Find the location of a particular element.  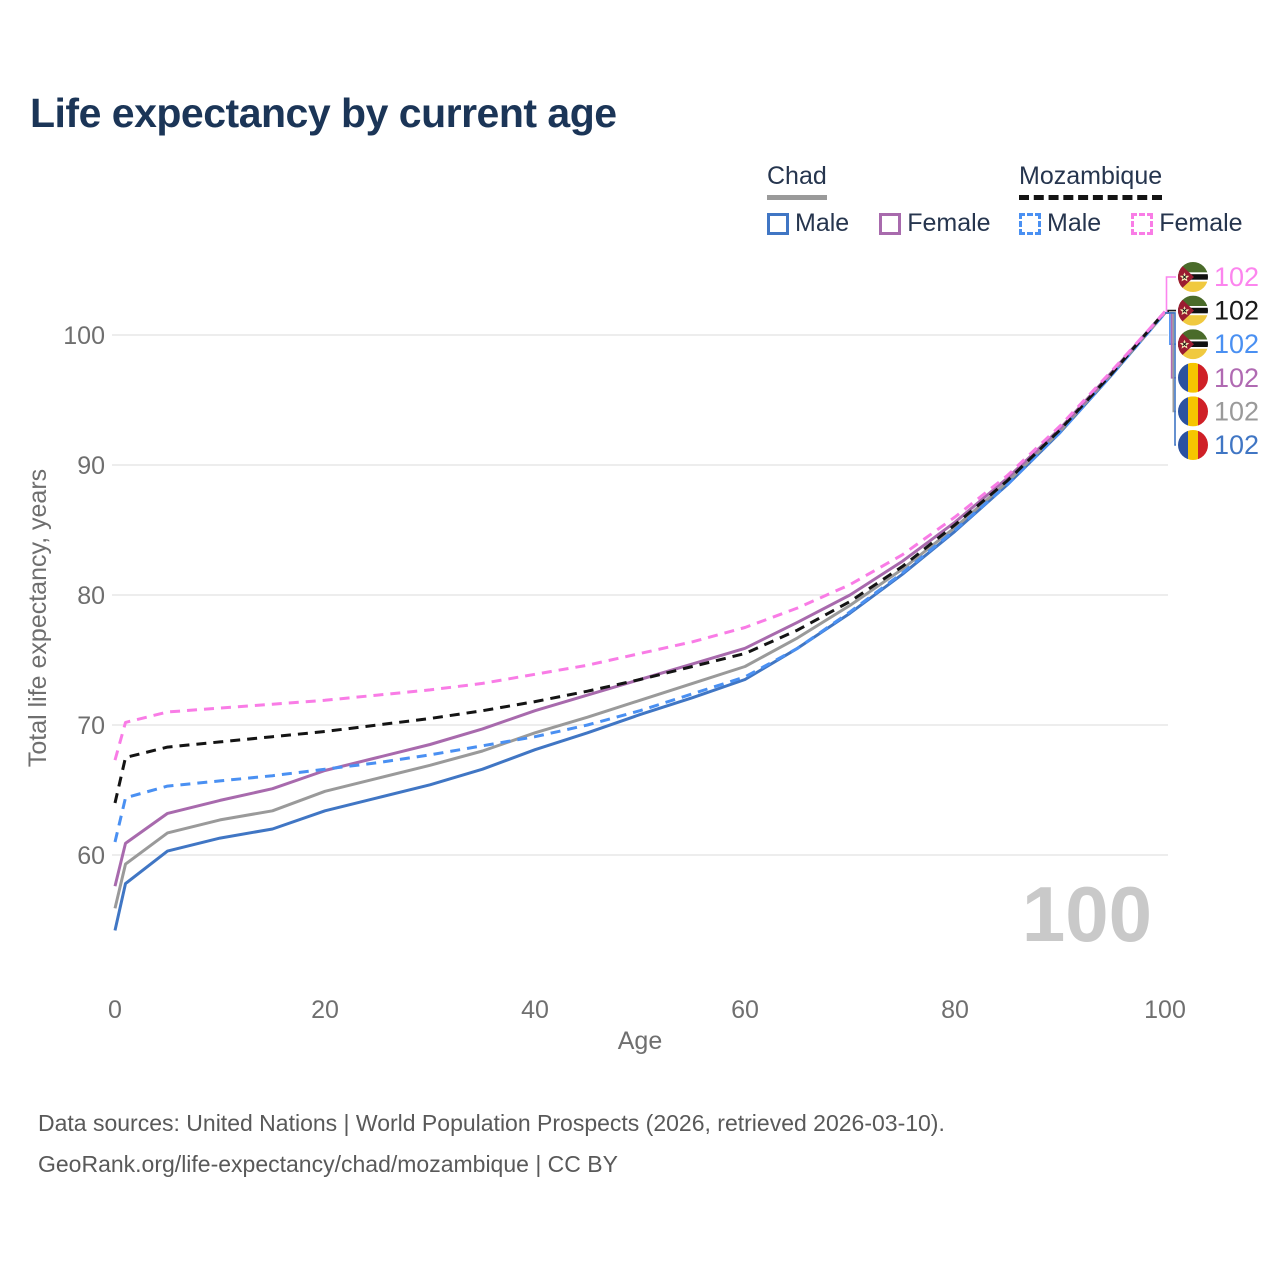

legend-group-mozambique: Mozambique Male Female is located at coordinates (1131, 200).